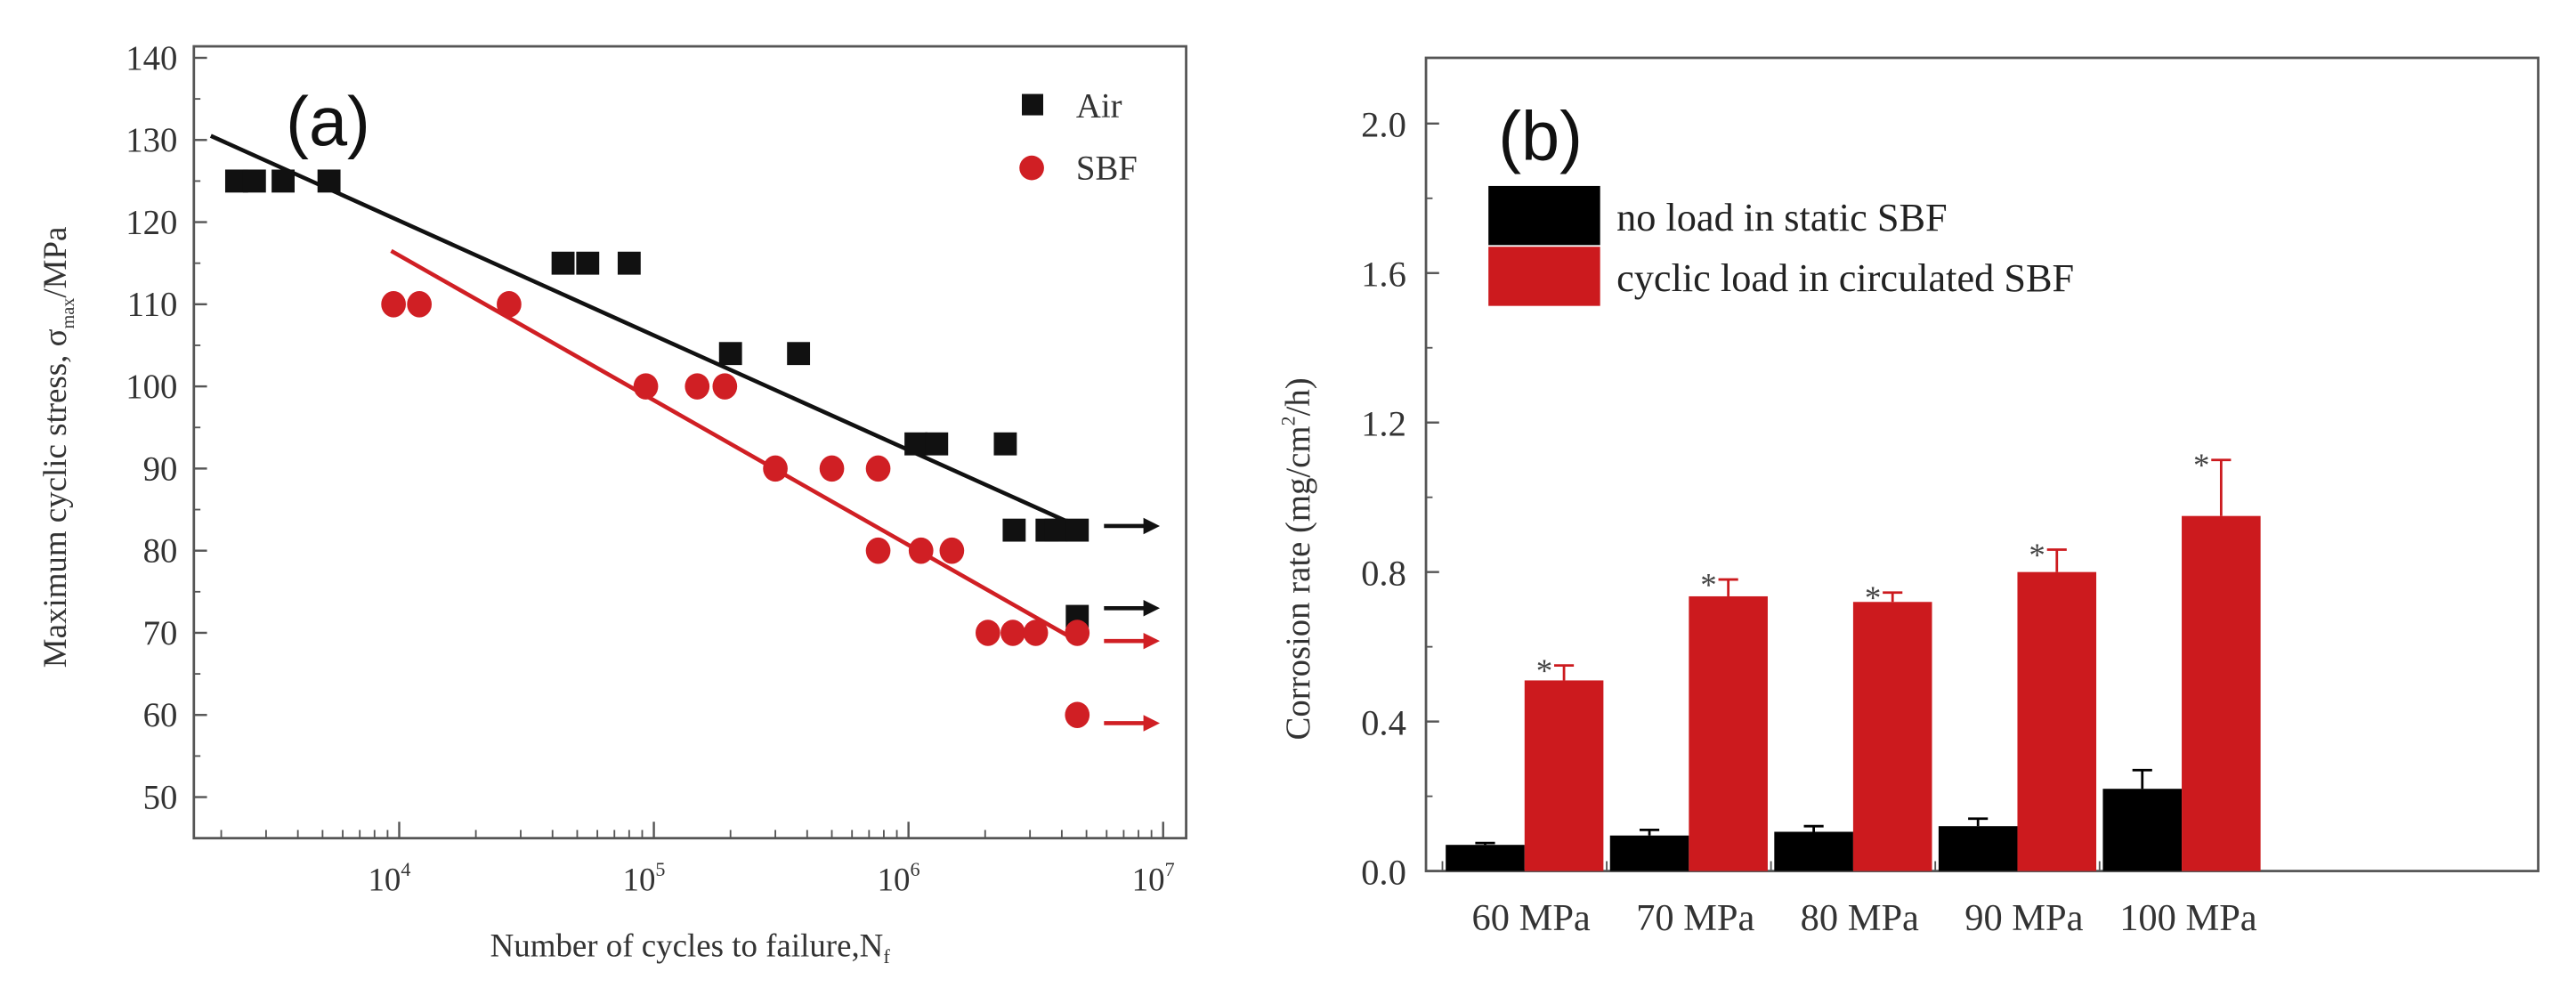  What do you see at coordinates (1383, 423) in the screenshot?
I see `y-tick-label-b: 1.2` at bounding box center [1383, 423].